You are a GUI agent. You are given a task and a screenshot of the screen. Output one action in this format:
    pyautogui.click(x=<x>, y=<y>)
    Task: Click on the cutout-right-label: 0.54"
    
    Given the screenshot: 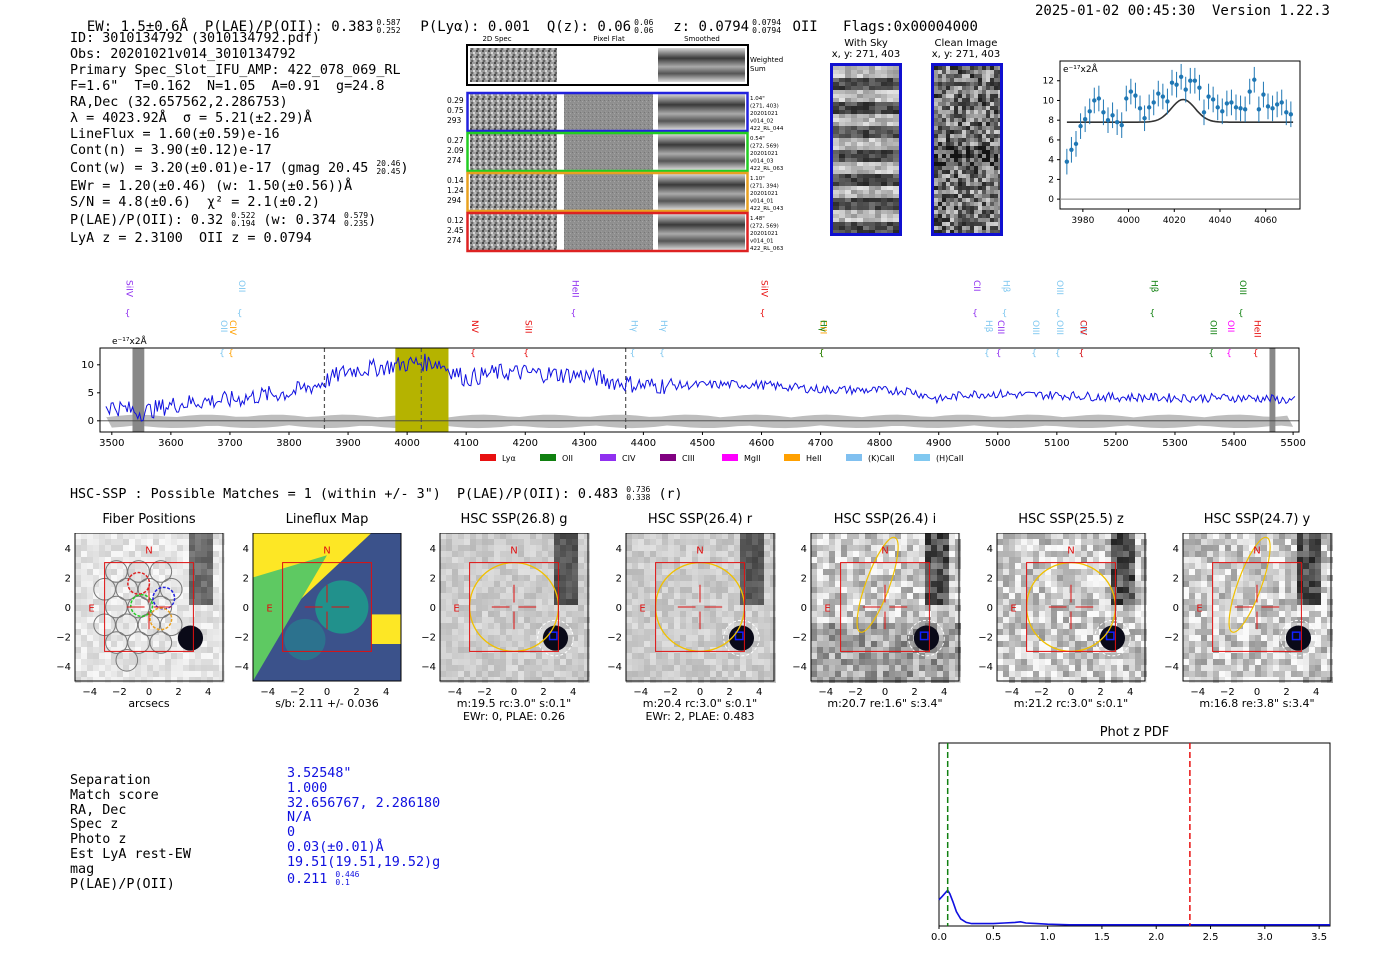 What is the action you would take?
    pyautogui.click(x=757, y=139)
    